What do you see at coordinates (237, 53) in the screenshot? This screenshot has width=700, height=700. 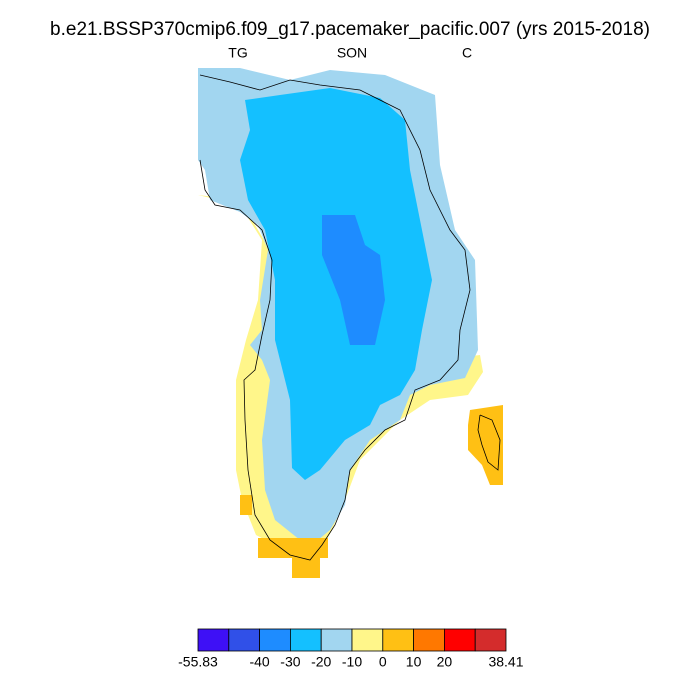 I see `left-label: TG` at bounding box center [237, 53].